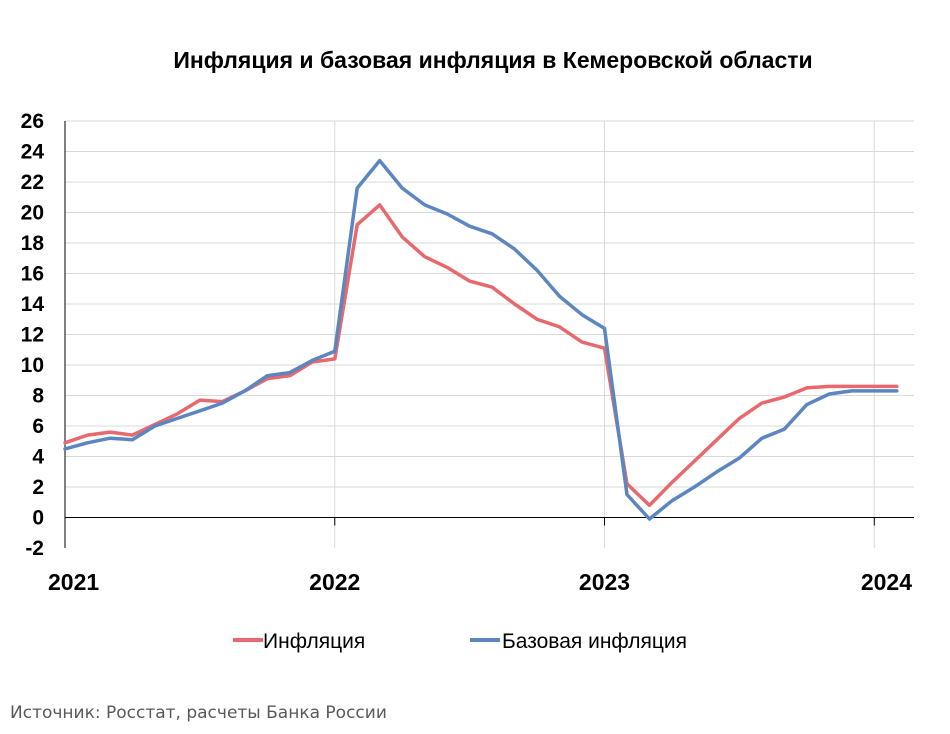 This screenshot has height=734, width=950. I want to click on y-tick-label: 10, so click(32, 365).